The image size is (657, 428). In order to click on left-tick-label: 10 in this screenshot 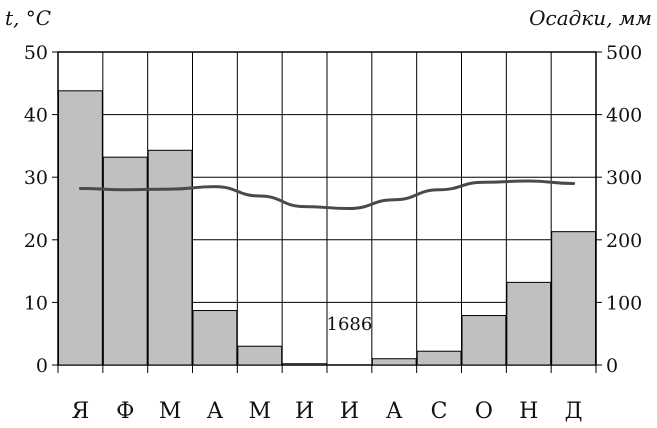, I will do `click(36, 303)`.